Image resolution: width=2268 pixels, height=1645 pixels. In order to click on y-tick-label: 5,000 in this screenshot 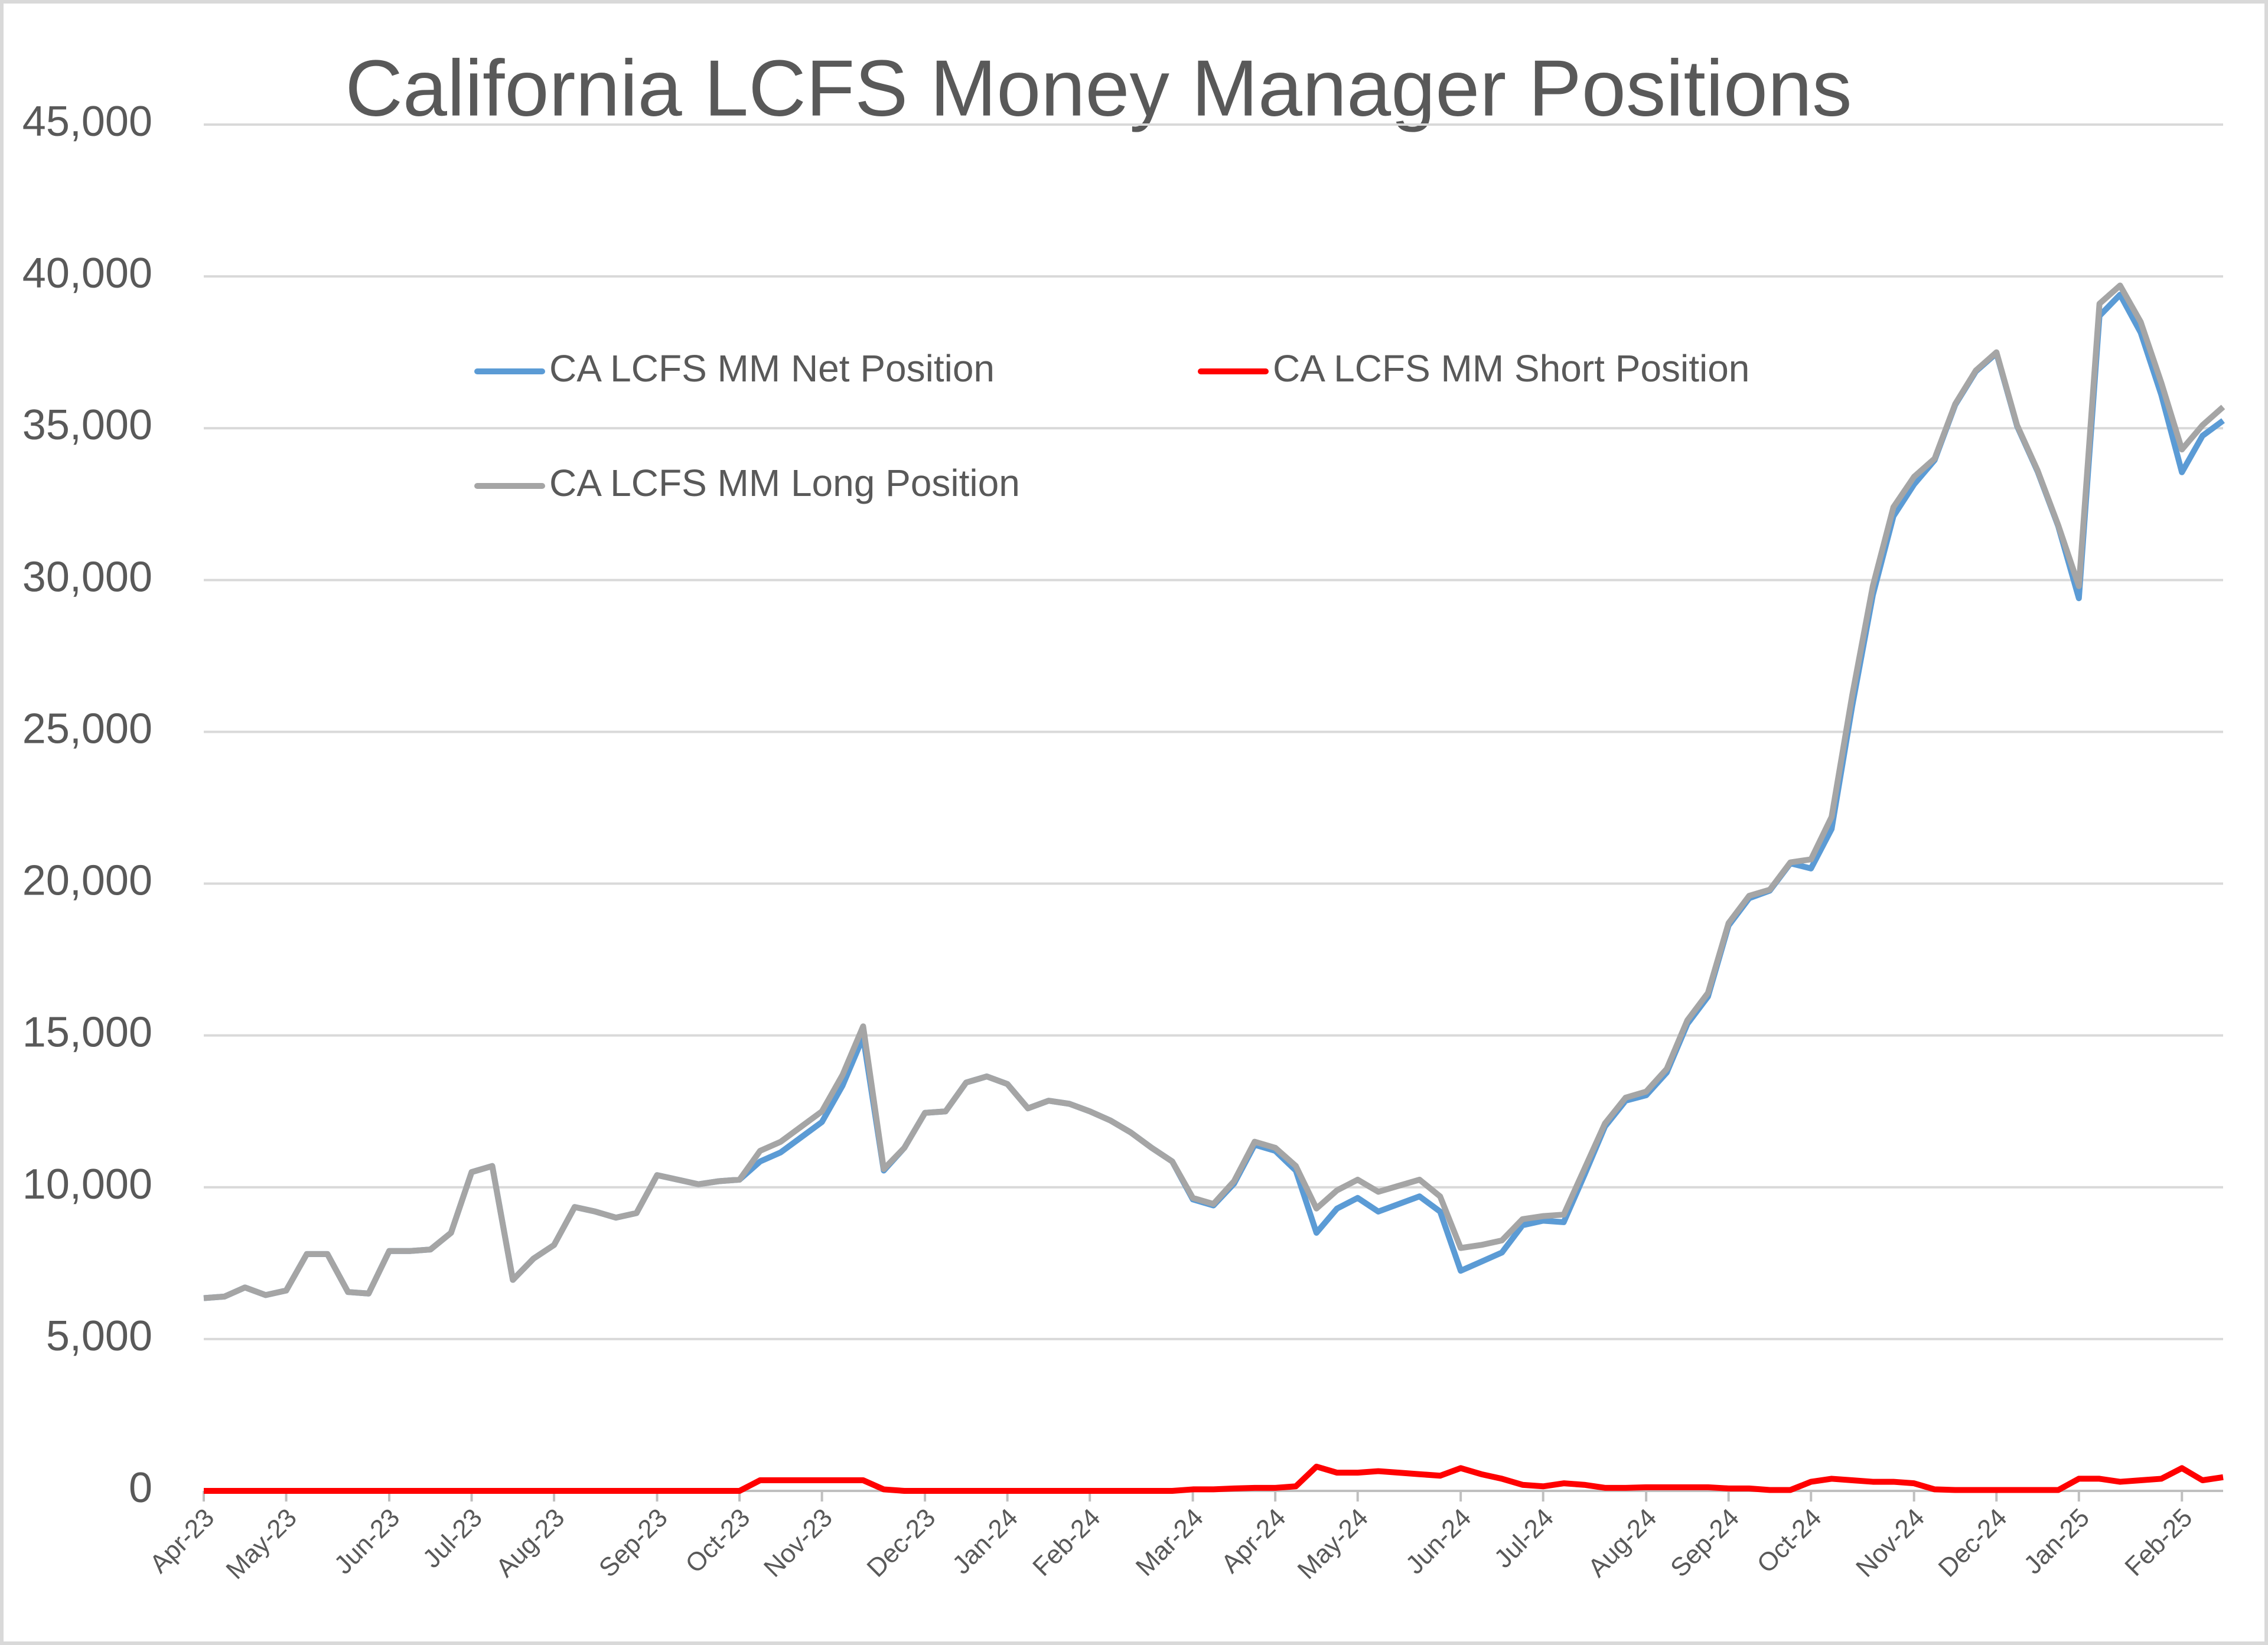, I will do `click(99, 1336)`.